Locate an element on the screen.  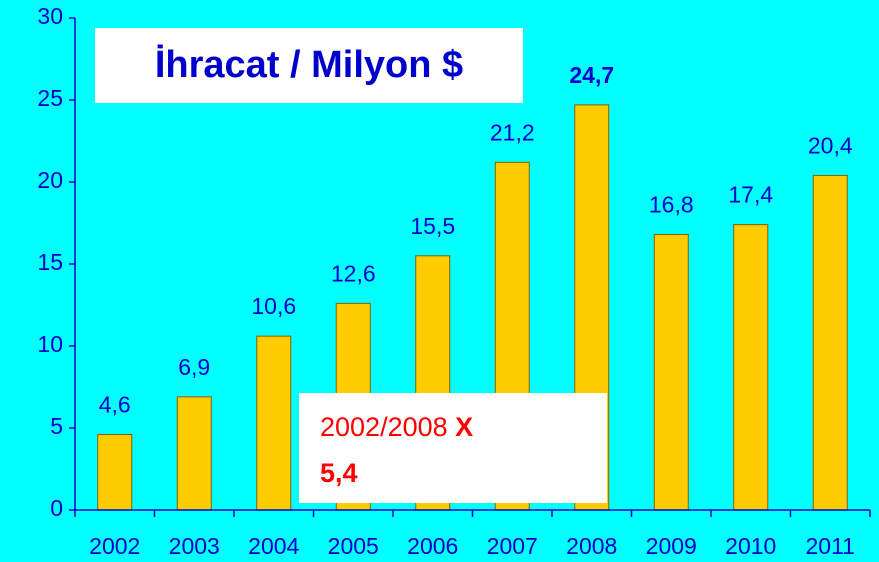
data-label: 15,5 is located at coordinates (432, 226).